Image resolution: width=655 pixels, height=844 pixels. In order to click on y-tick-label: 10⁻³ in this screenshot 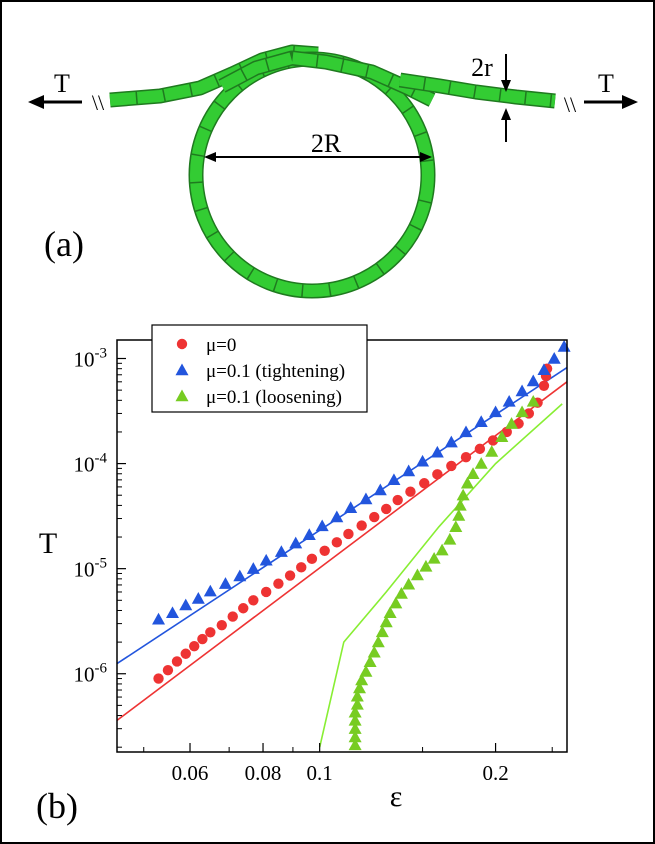, I will do `click(91, 359)`.